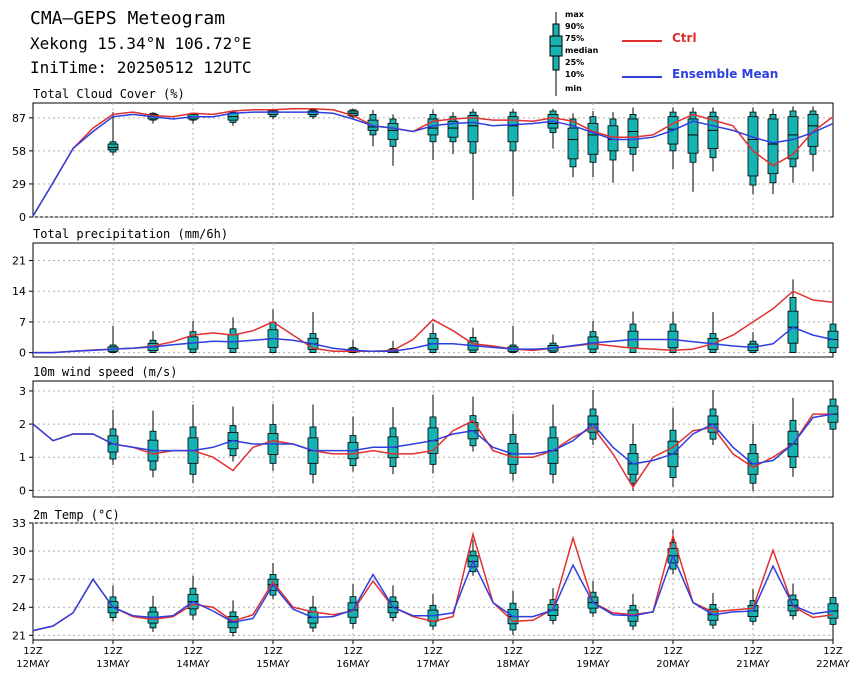  Describe the element at coordinates (193, 651) in the screenshot. I see `x-tick-hour-2: 12Z` at that location.